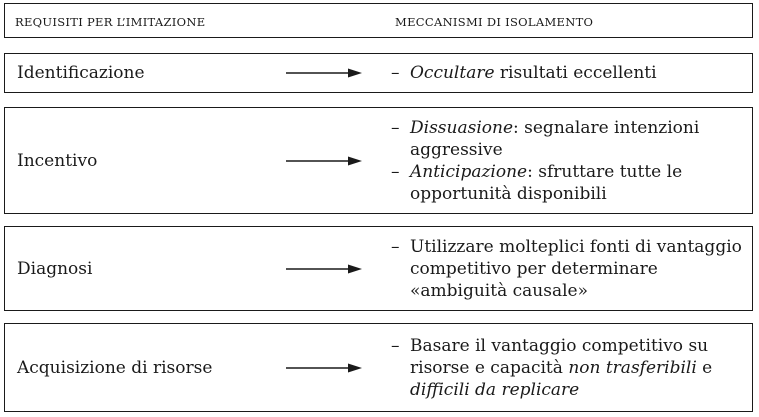 This screenshot has height=417, width=759. Describe the element at coordinates (494, 22) in the screenshot. I see `header-mechanisms: MECCANISMI DI ISOLAMENTO` at that location.